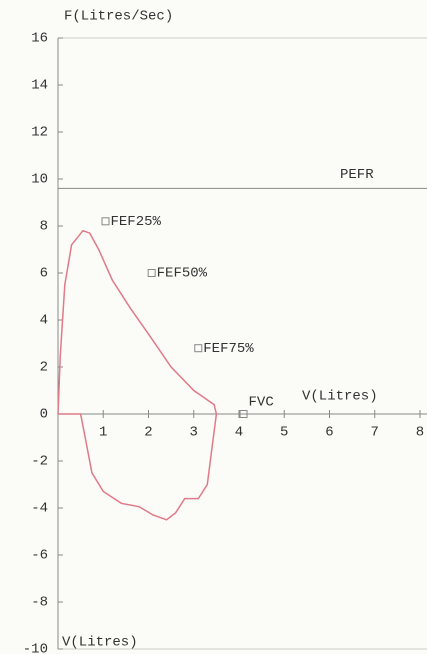 Image resolution: width=427 pixels, height=654 pixels. What do you see at coordinates (340, 397) in the screenshot?
I see `x-axis-label: V(Litres)` at bounding box center [340, 397].